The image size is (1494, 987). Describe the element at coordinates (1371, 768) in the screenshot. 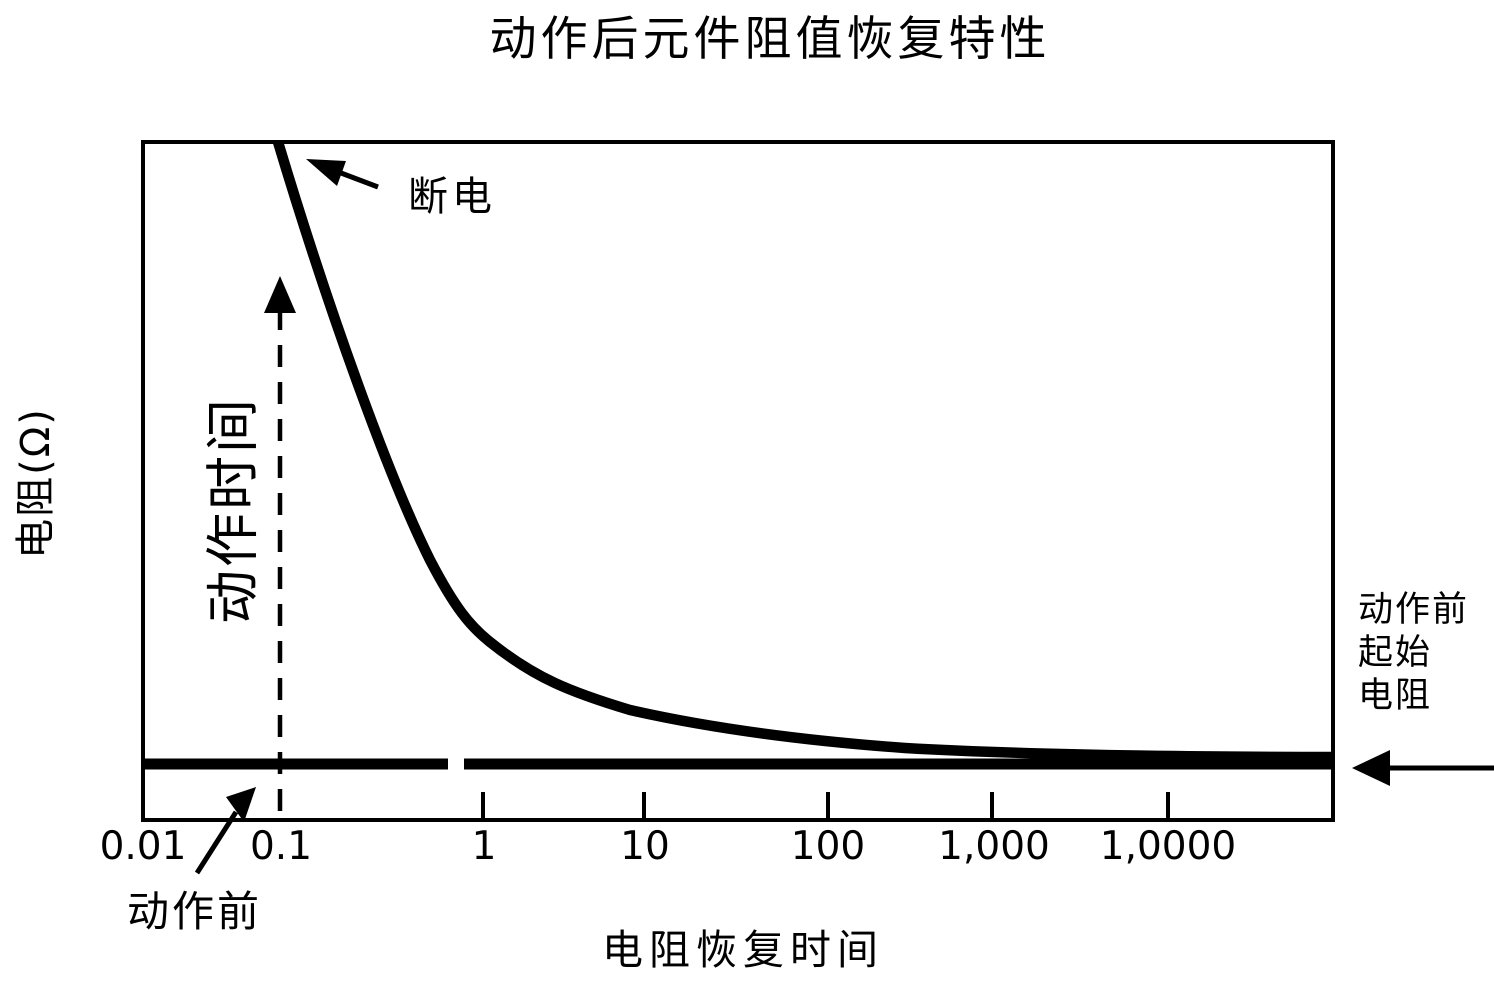

I see `initial-resistance-arrowhead-icon` at that location.